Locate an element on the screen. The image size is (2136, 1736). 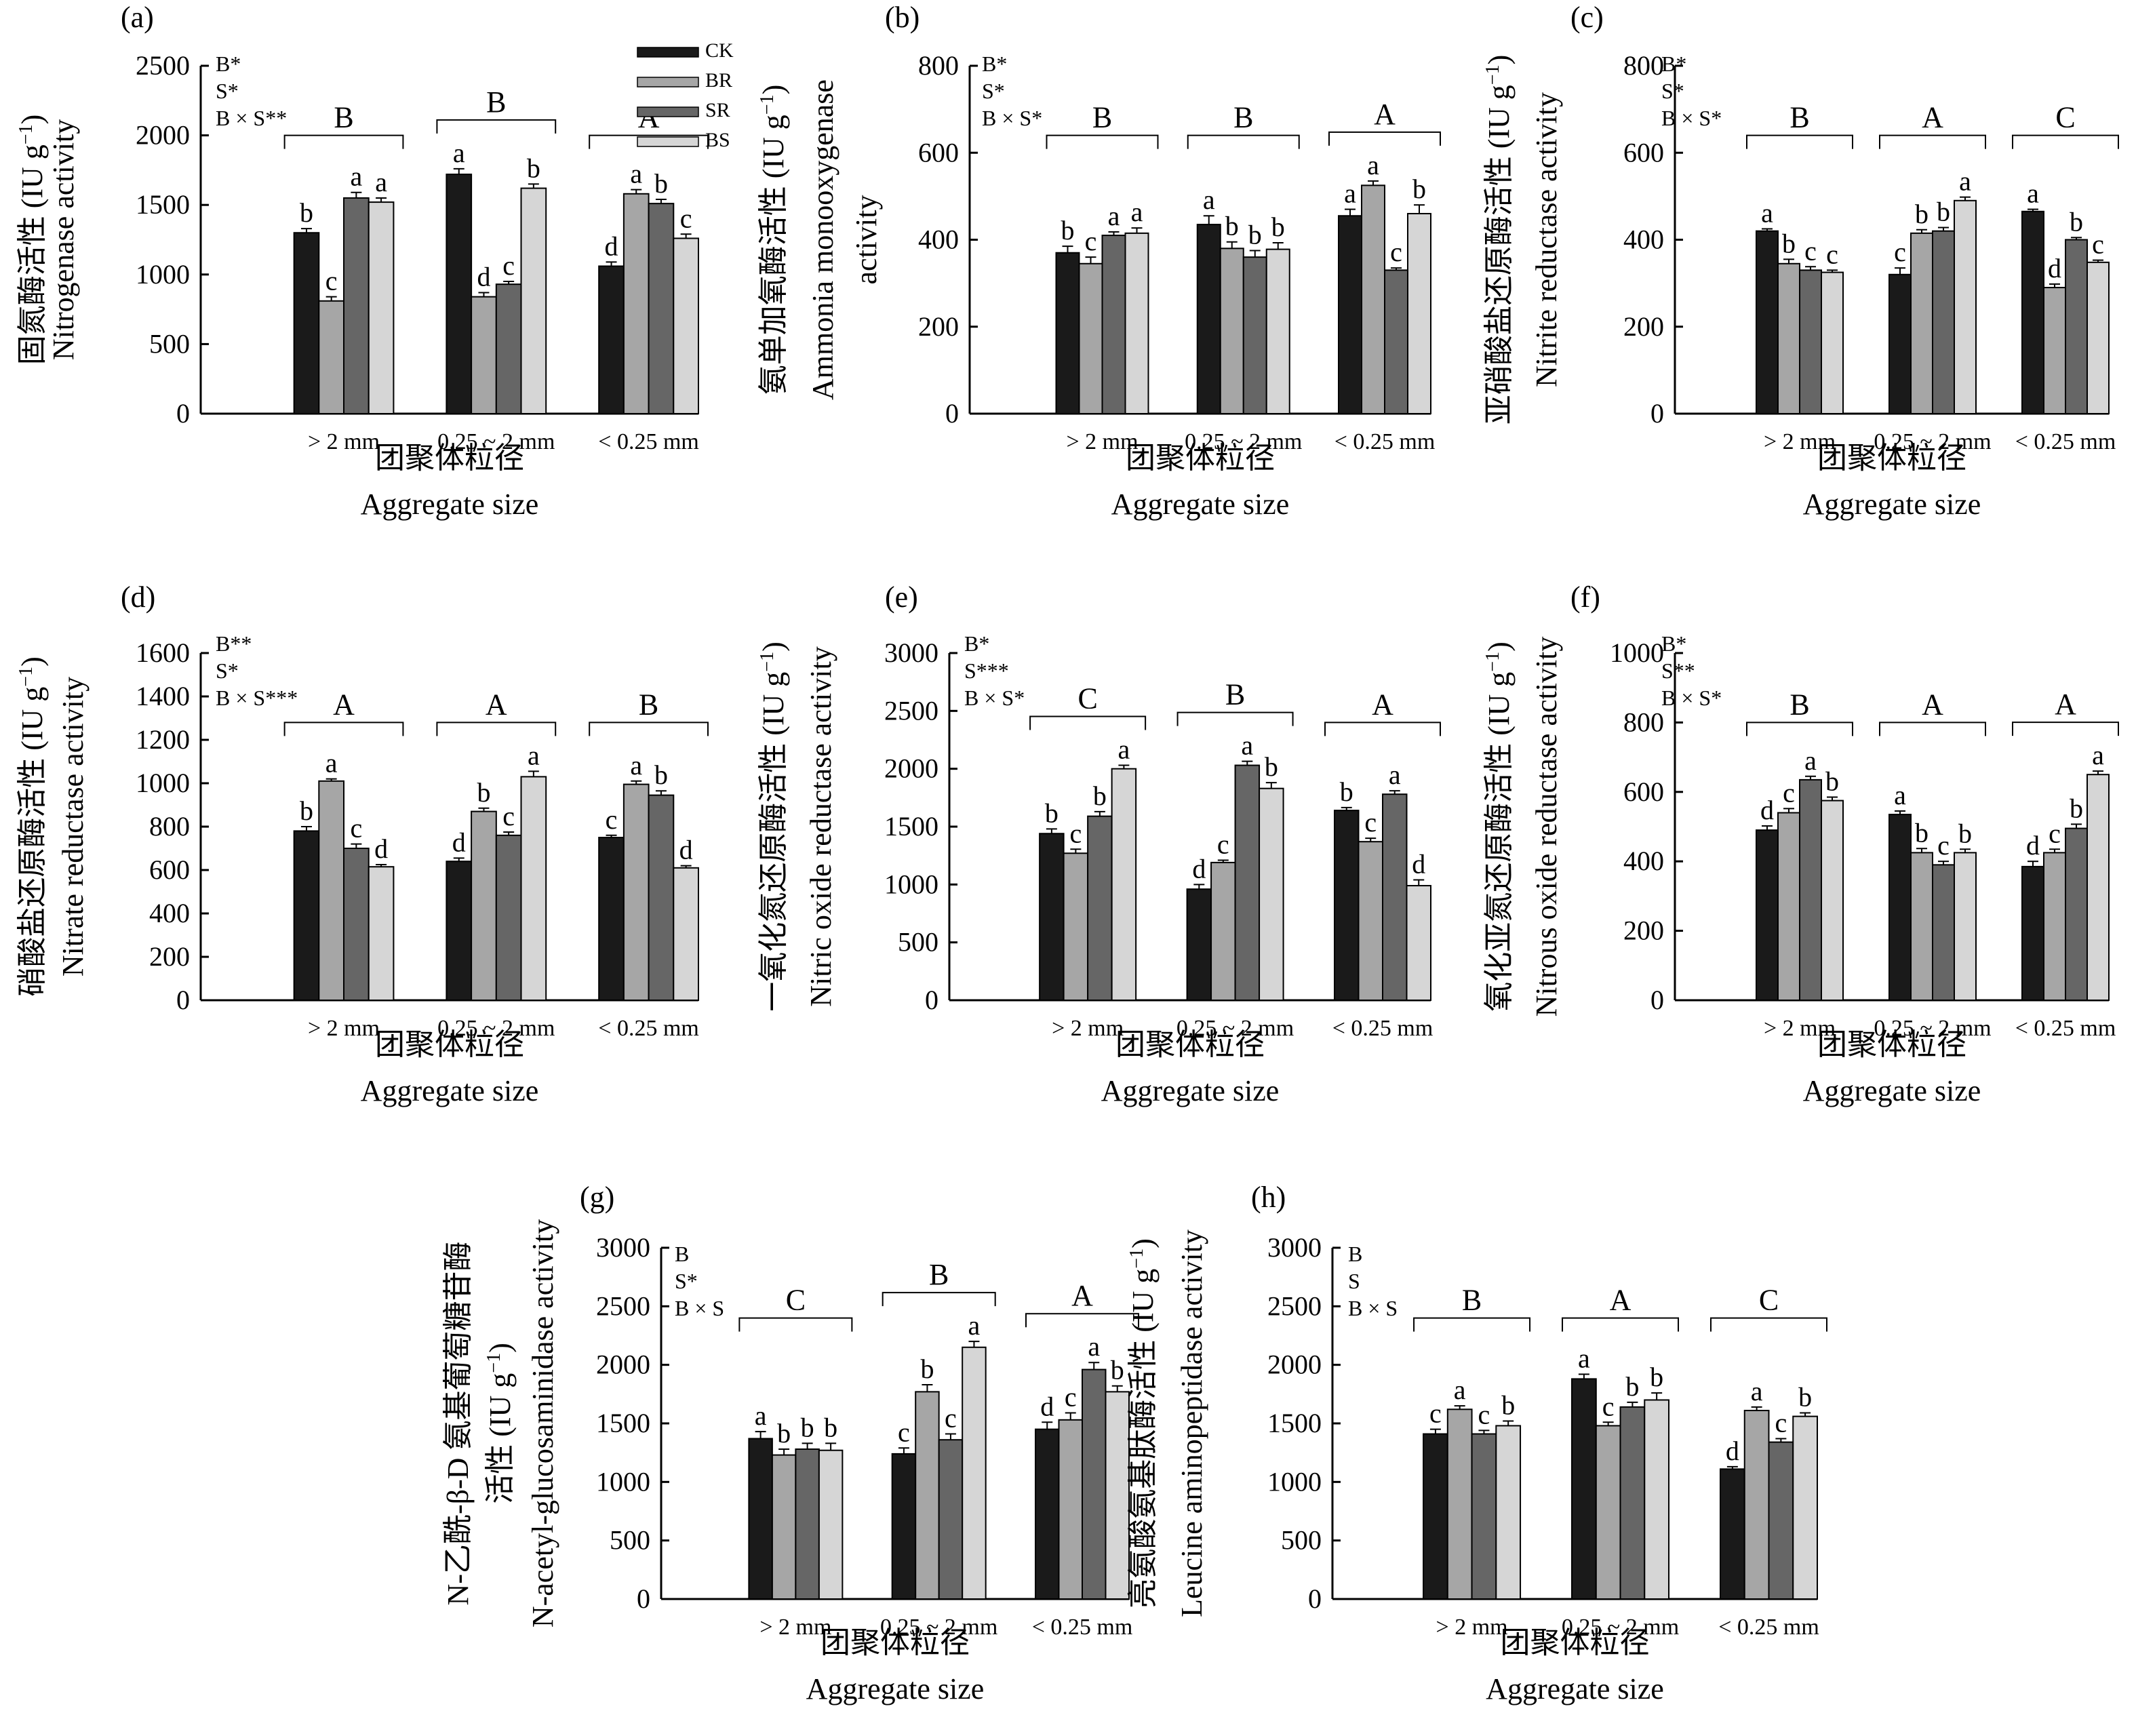
x-category-label: < 0.25 mm is located at coordinates (1385, 441).